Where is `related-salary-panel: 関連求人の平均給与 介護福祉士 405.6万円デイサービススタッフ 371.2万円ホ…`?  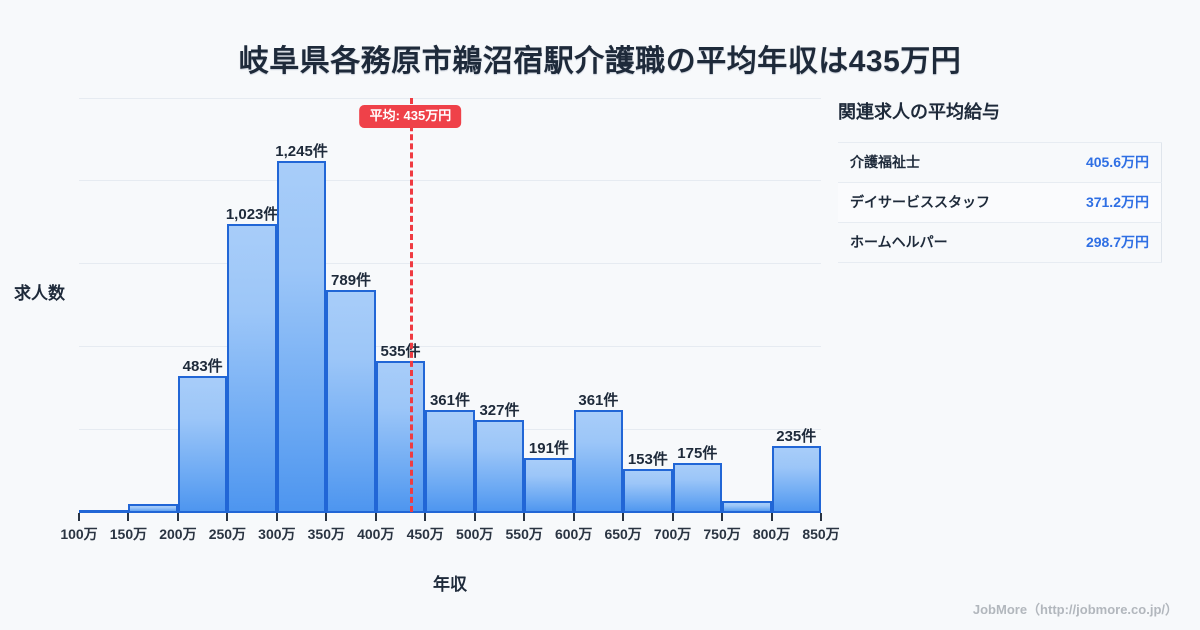 related-salary-panel: 関連求人の平均給与 介護福祉士 405.6万円デイサービススタッフ 371.2万円ホ… is located at coordinates (1003, 180).